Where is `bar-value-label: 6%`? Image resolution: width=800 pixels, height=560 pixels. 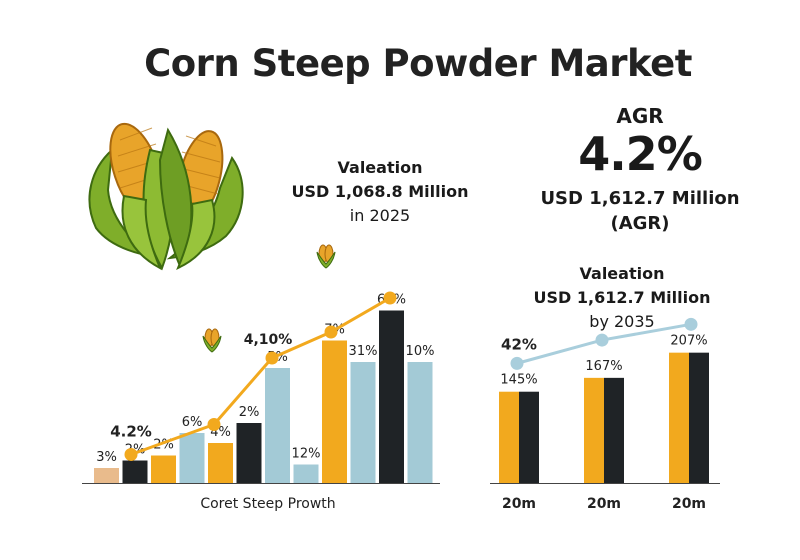
bar-value-label: 6% is located at coordinates (192, 422).